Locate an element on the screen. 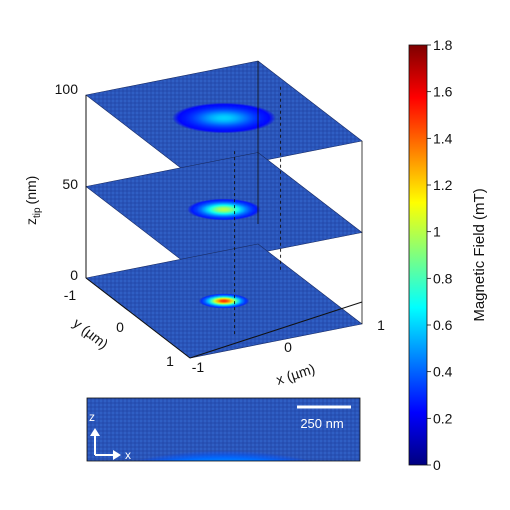 This screenshot has height=510, width=510. colorbar-tick-label: 0.6 is located at coordinates (443, 325).